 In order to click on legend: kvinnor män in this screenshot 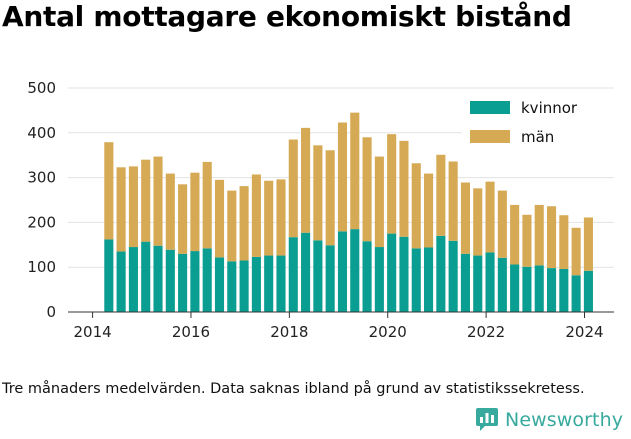, I will do `click(538, 126)`.